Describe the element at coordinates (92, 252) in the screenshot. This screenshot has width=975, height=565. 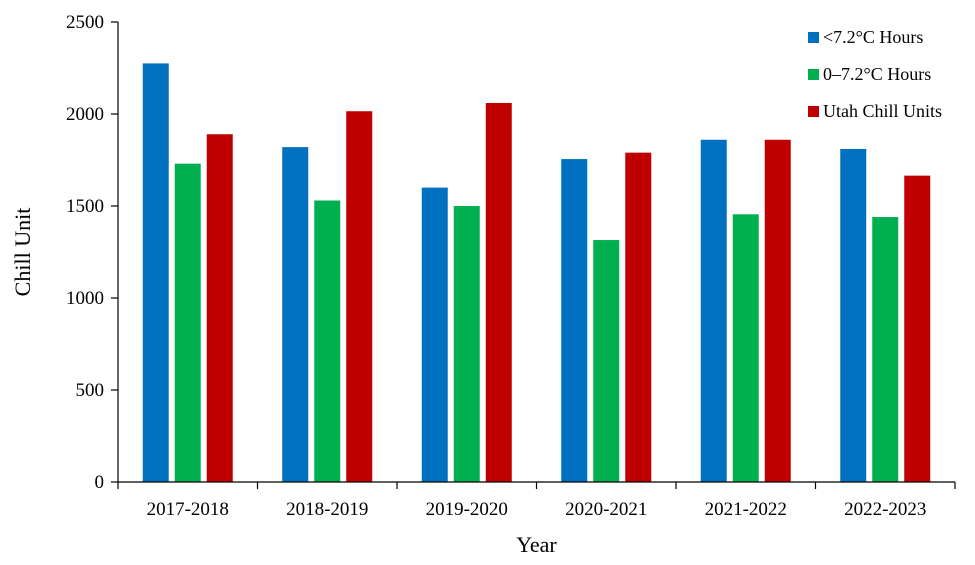
I see `y-axis-ticks: 0 500 1000 1500 2000 2500` at that location.